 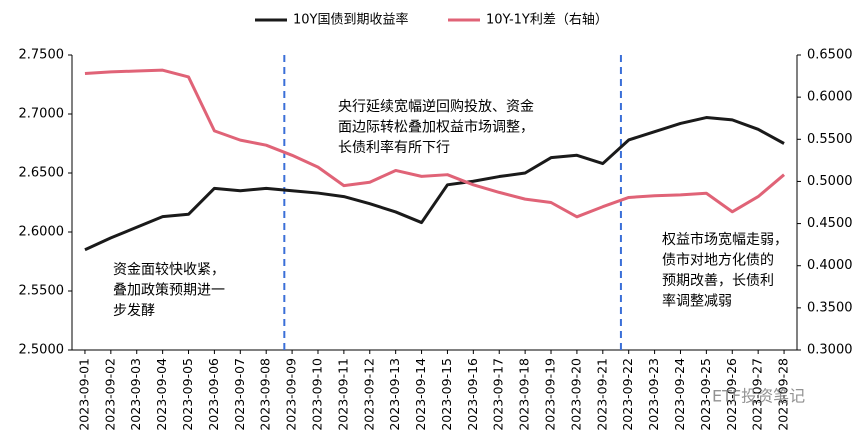 What do you see at coordinates (830, 350) in the screenshot?
I see `y2-tick-label: 0.3000` at bounding box center [830, 350].